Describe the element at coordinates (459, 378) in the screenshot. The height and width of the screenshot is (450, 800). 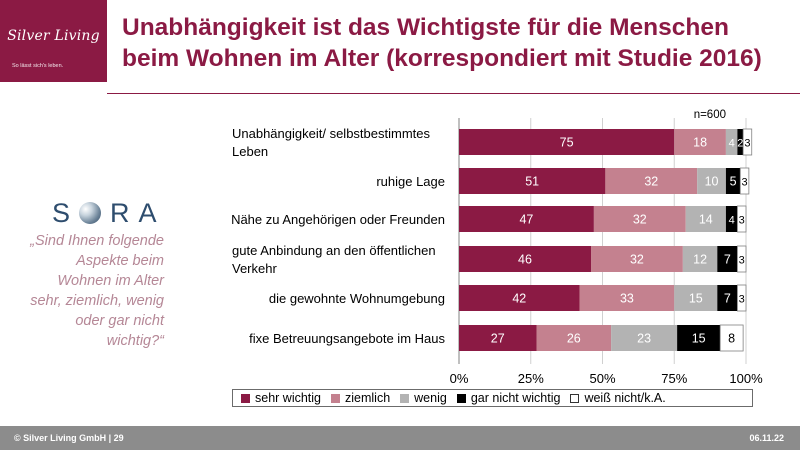
I see `x-tick-label: 0%` at that location.